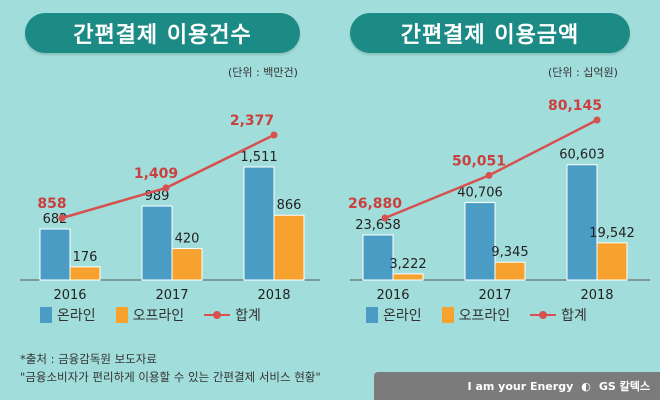 This screenshot has height=400, width=660. I want to click on source-line-2: "금융소비자가 편리하게 이용할 수 있는 간편결제 서비스 현황", so click(170, 377).